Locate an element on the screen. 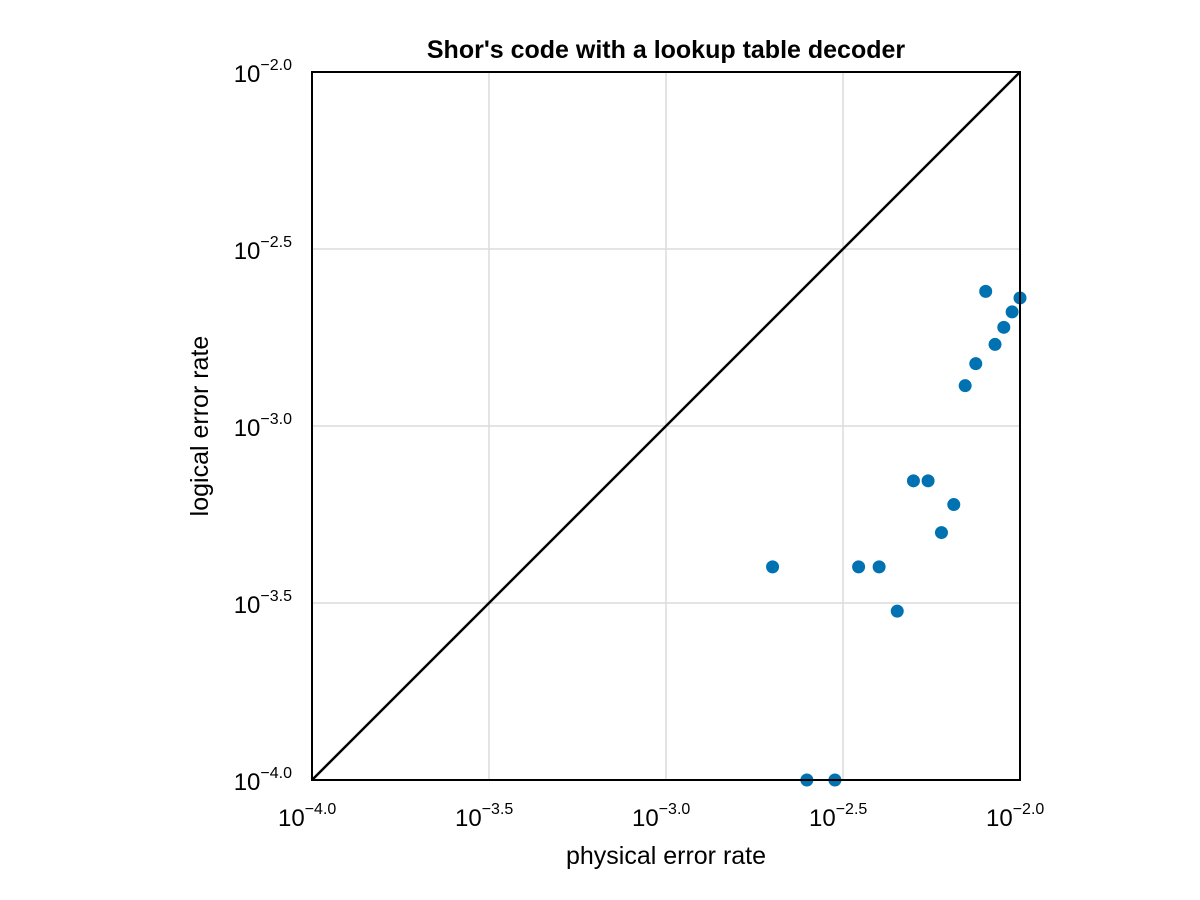 This screenshot has width=1200, height=900. y-axis-label: logical error rate is located at coordinates (200, 426).